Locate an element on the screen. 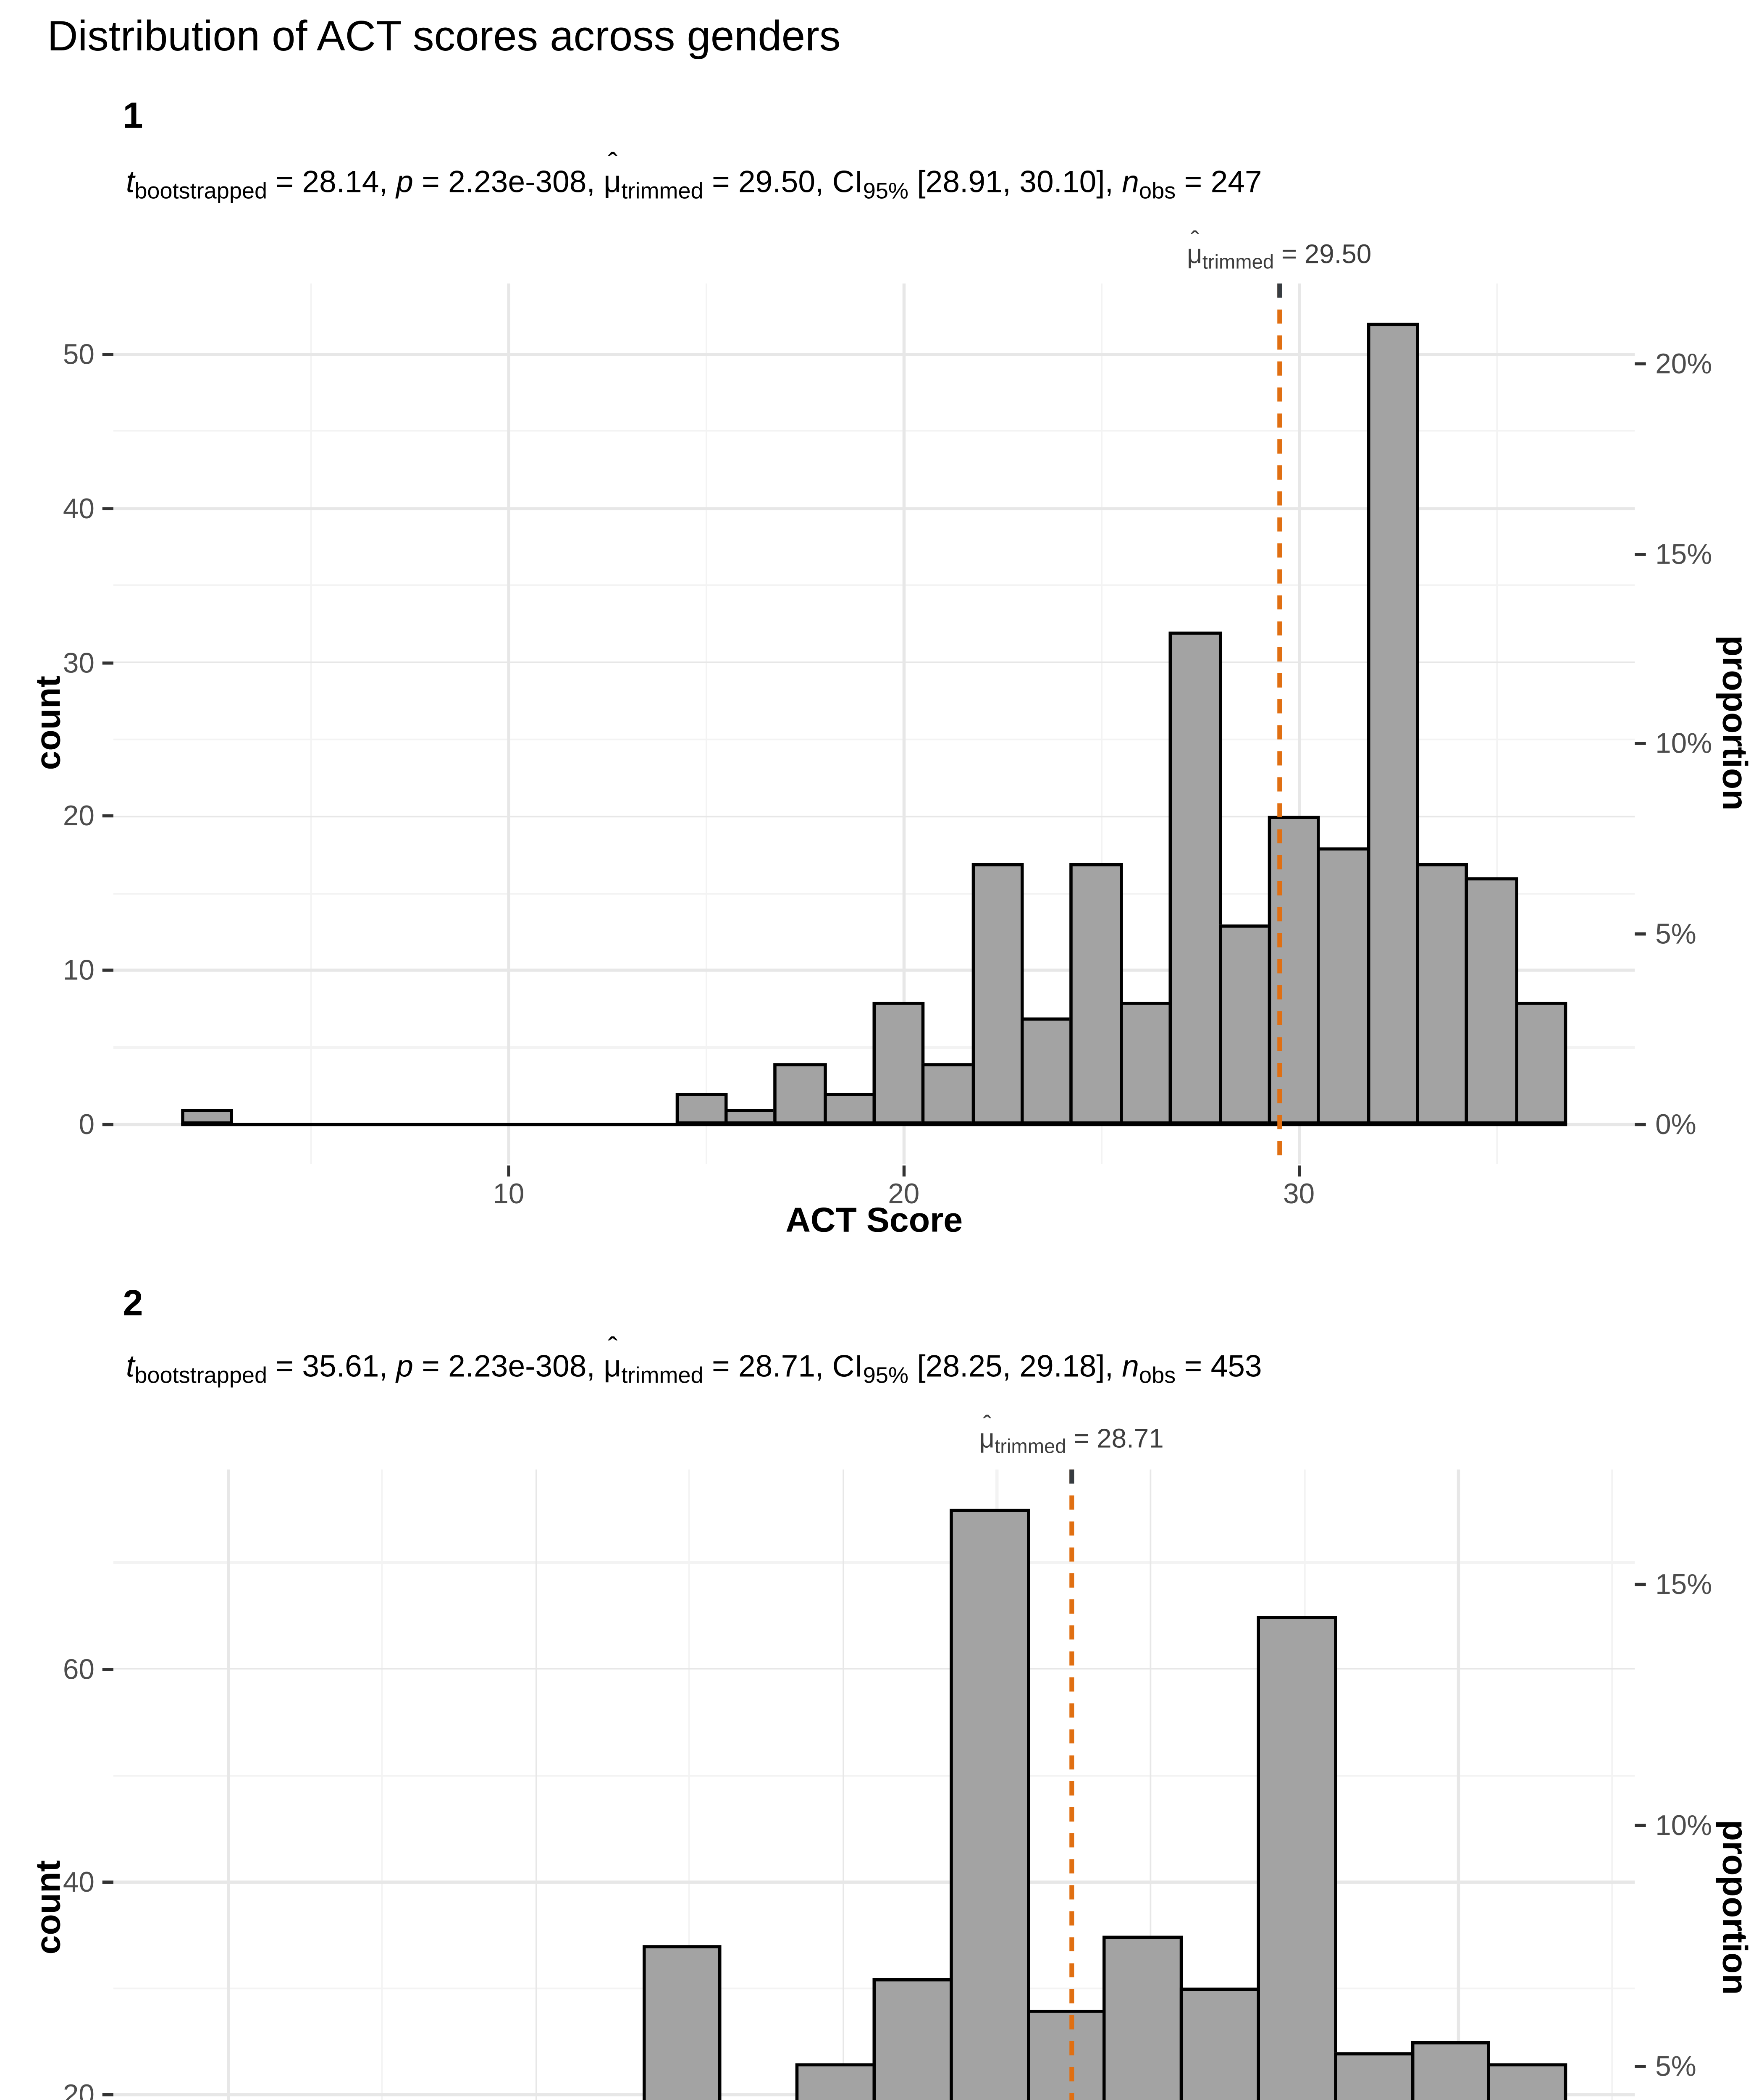 The width and height of the screenshot is (1764, 2100). plot-1-left-axis-title: count is located at coordinates (48, 722).